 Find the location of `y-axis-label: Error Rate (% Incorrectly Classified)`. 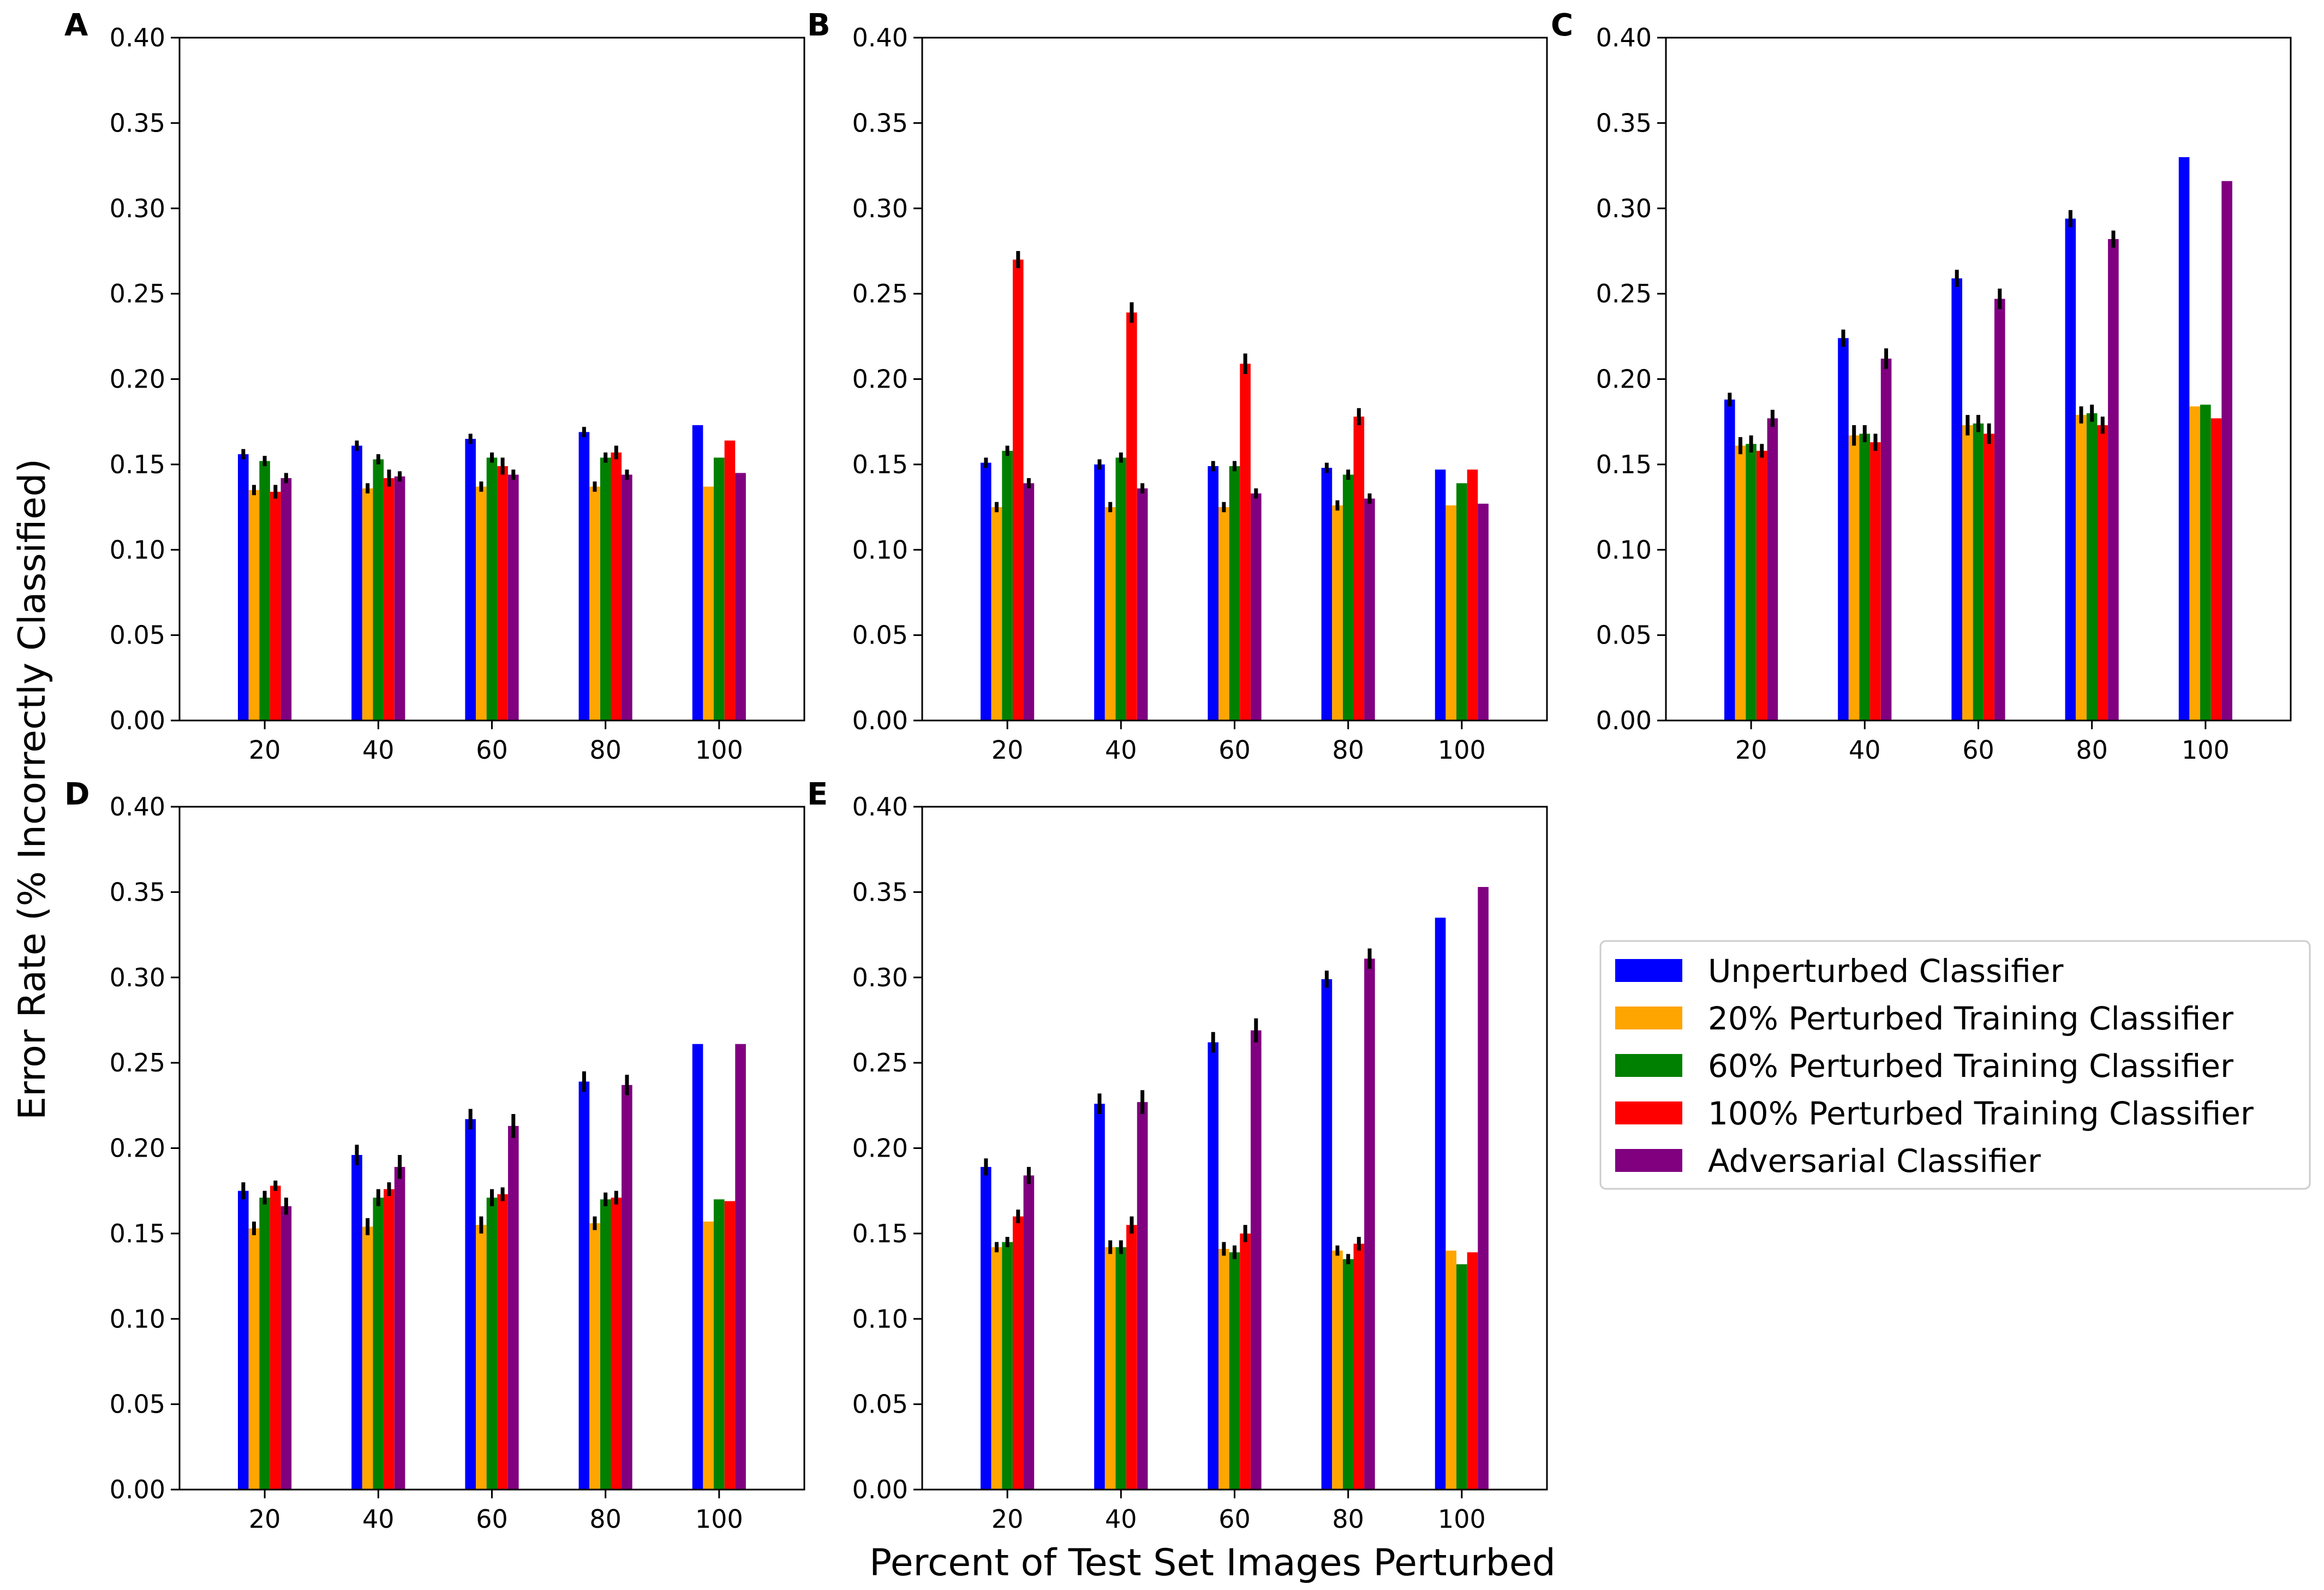

y-axis-label: Error Rate (% Incorrectly Classified) is located at coordinates (32, 789).